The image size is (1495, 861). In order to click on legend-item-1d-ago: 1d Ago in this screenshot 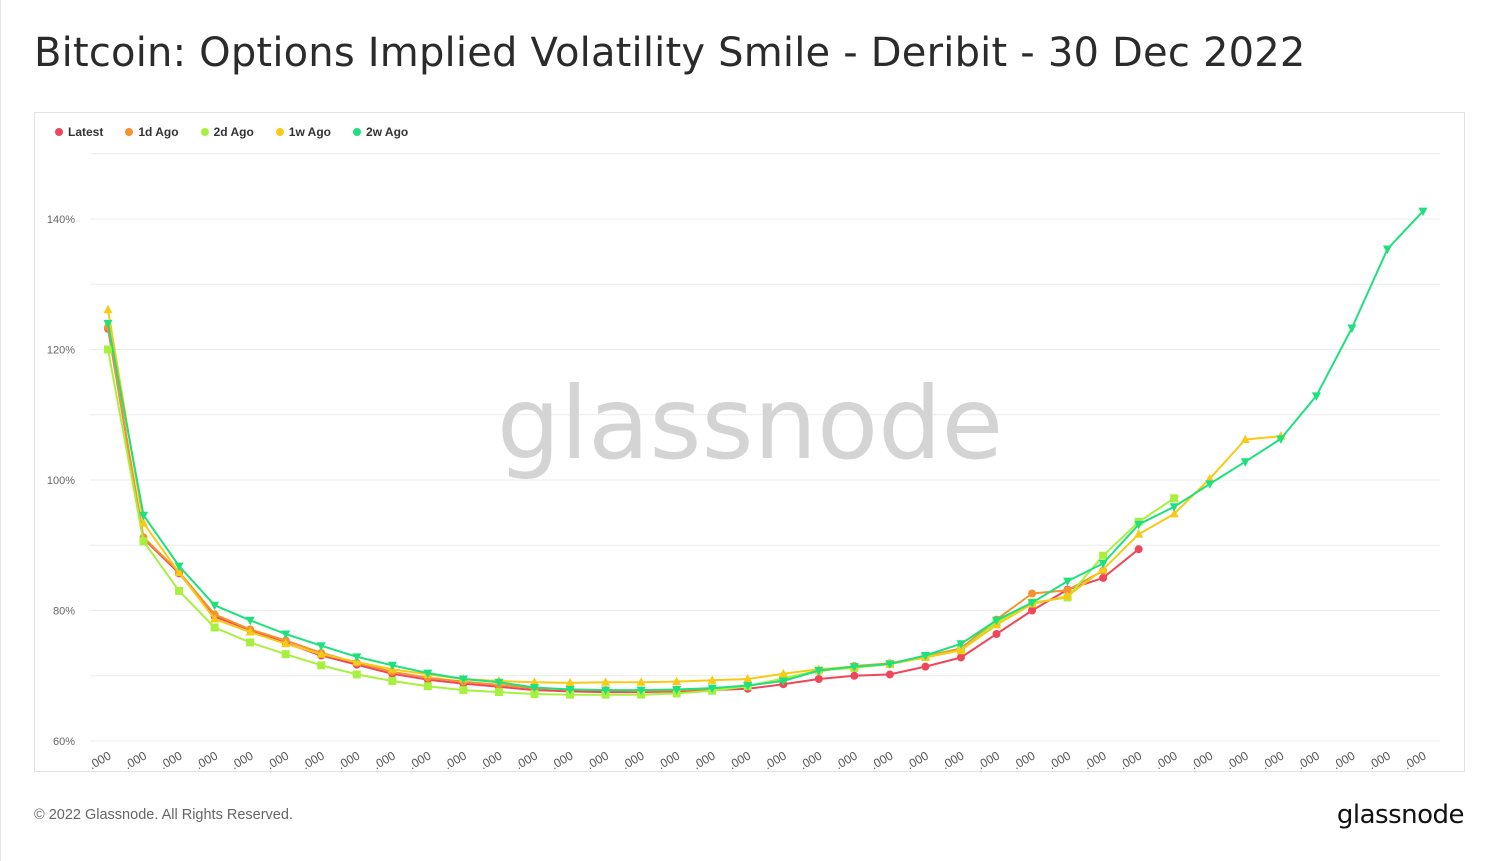, I will do `click(152, 132)`.